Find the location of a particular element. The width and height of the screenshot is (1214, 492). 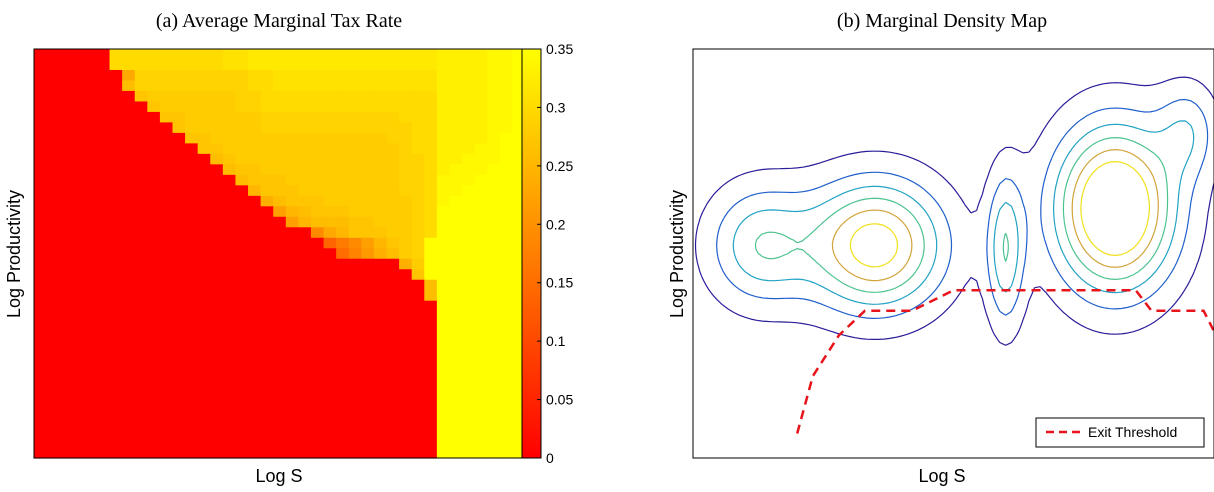

colorbar-ticks: 00.050.10.150.20.250.30.35 is located at coordinates (555, 253).